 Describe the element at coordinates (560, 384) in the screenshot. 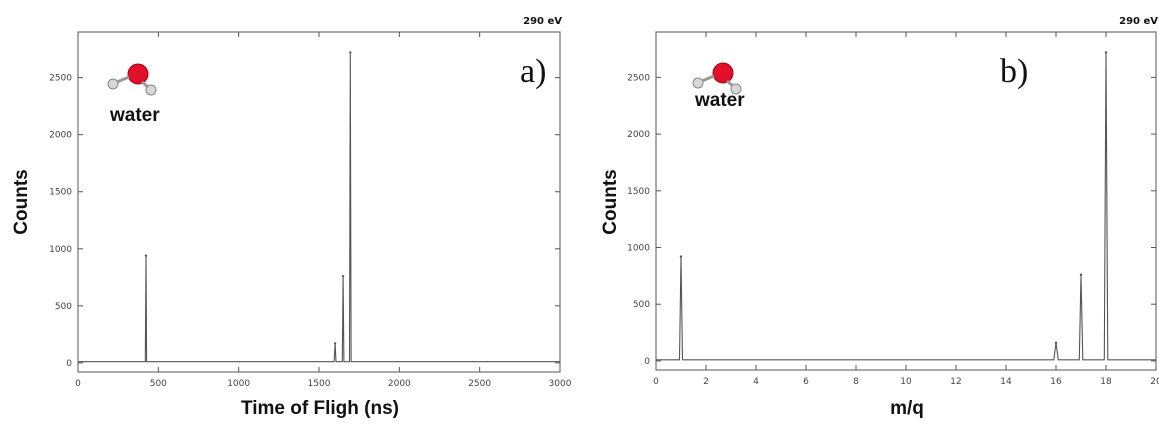

I see `x-tick-label: 3000` at that location.